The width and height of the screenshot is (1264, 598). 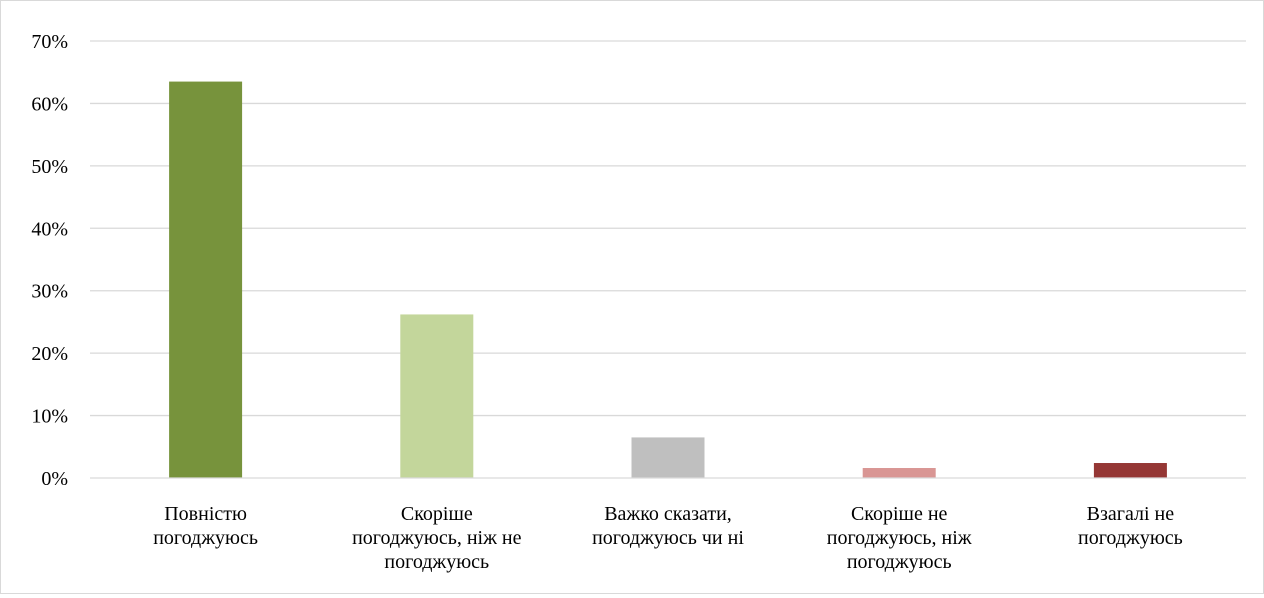 I want to click on x-tick-label: Повністю погоджуюсь, so click(x=205, y=526).